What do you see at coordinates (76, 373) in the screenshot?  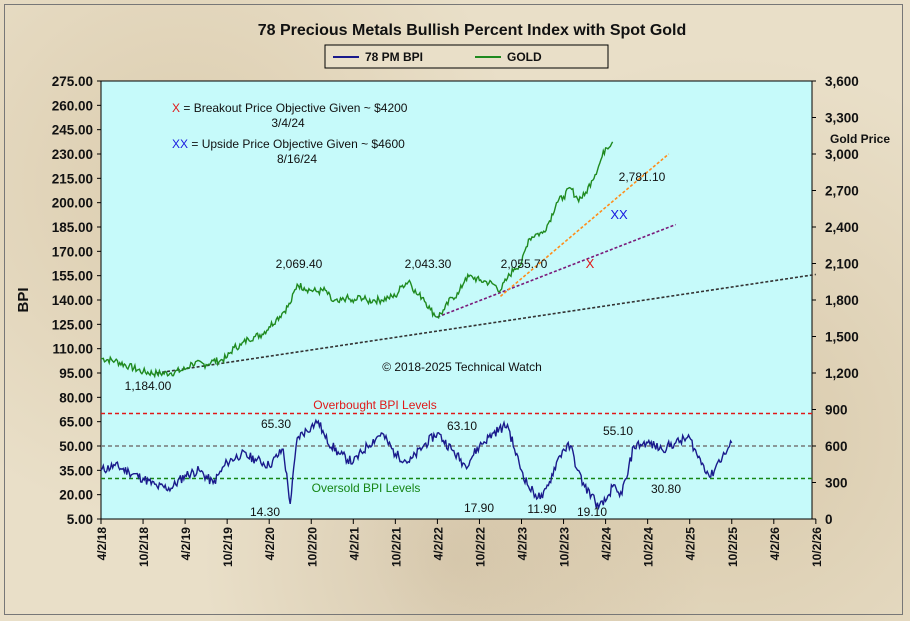 I see `left-tick-label: 95.00` at bounding box center [76, 373].